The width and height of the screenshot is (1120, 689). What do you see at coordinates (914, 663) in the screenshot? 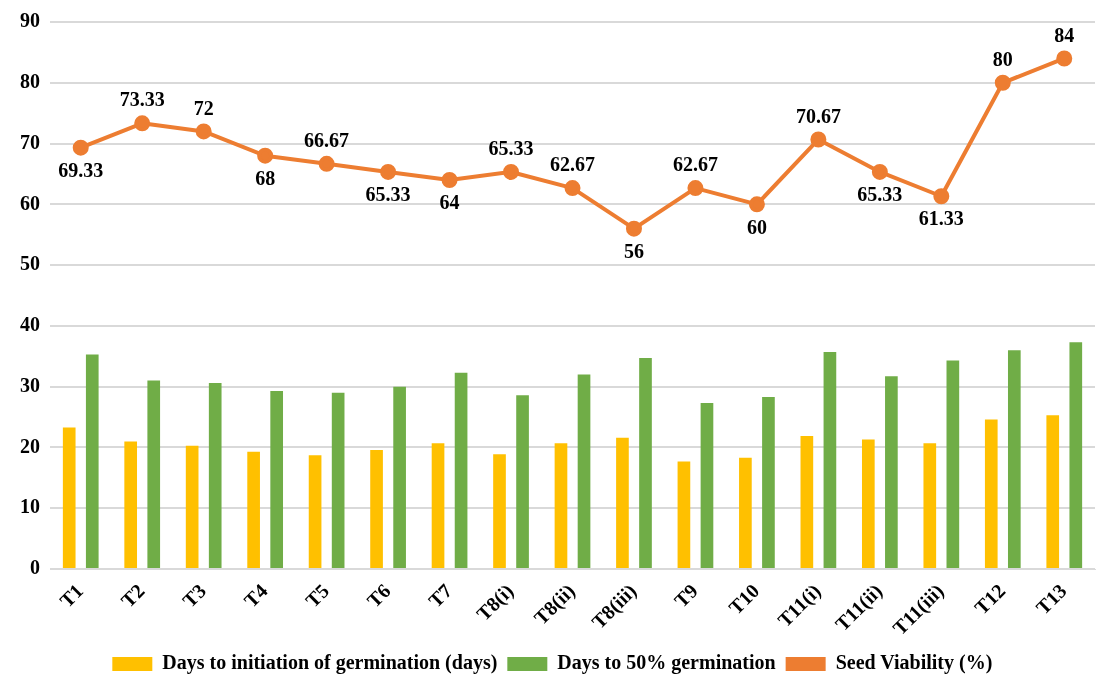
I see `legend-label: Seed Viability (%)` at bounding box center [914, 663].